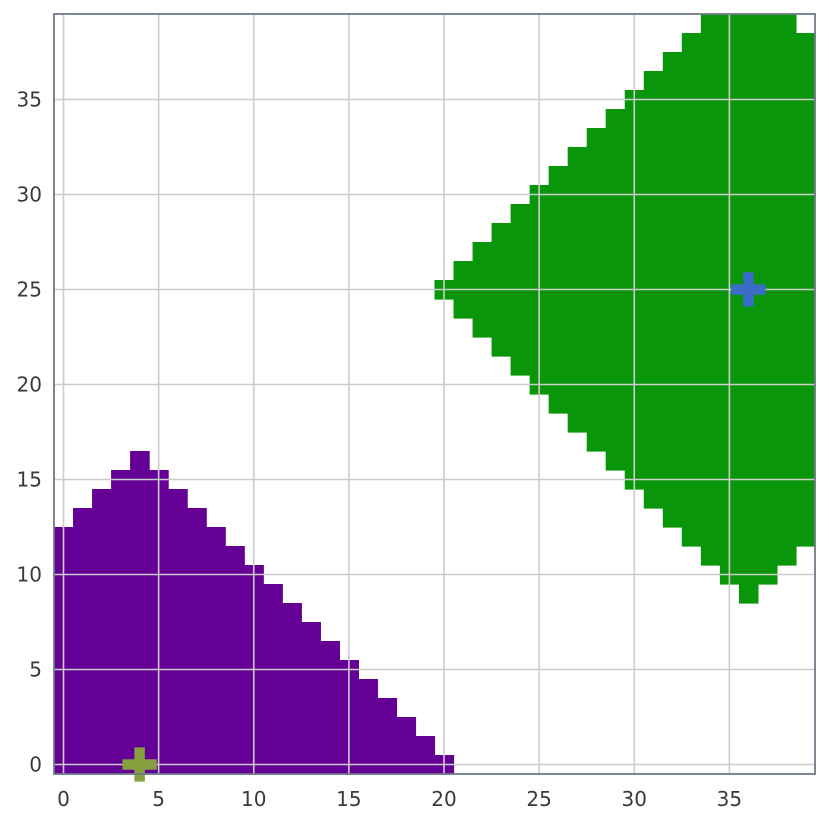  Describe the element at coordinates (63, 799) in the screenshot. I see `x-tick-label-0: 0` at that location.